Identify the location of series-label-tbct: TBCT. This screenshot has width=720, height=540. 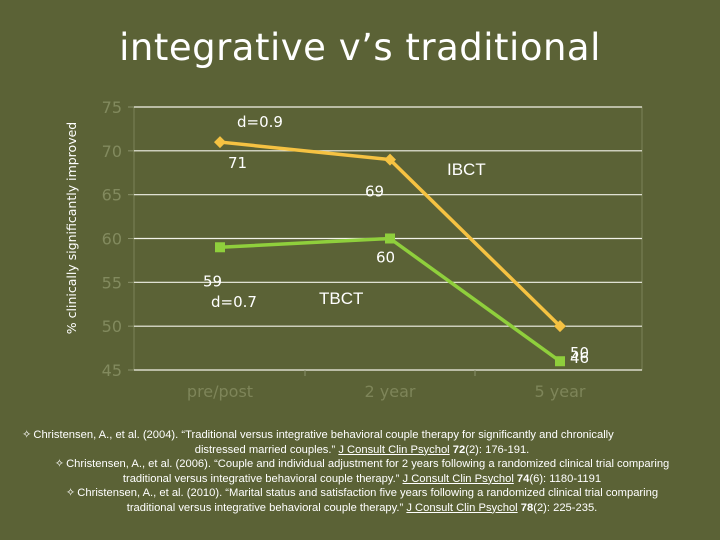
(341, 298).